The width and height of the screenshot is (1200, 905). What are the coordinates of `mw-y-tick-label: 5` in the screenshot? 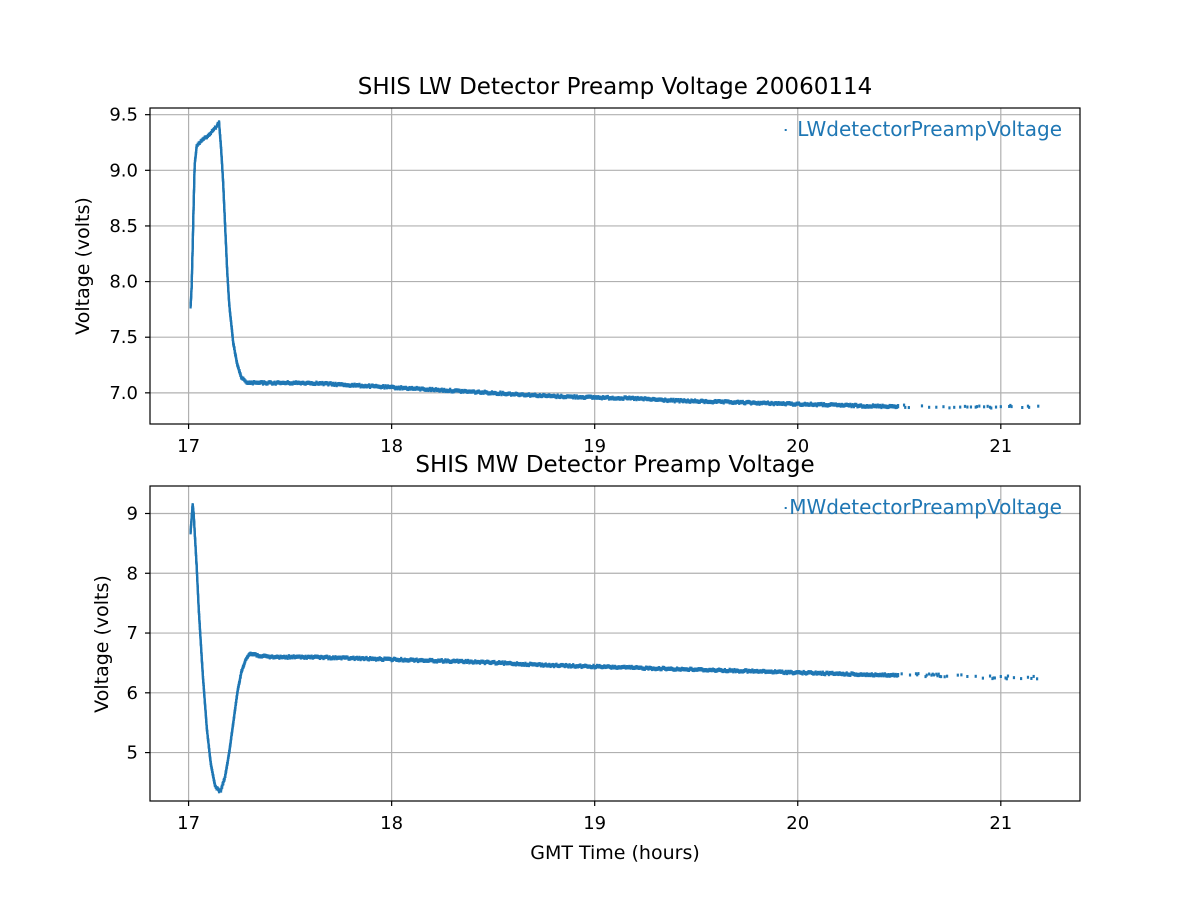 It's located at (132, 753).